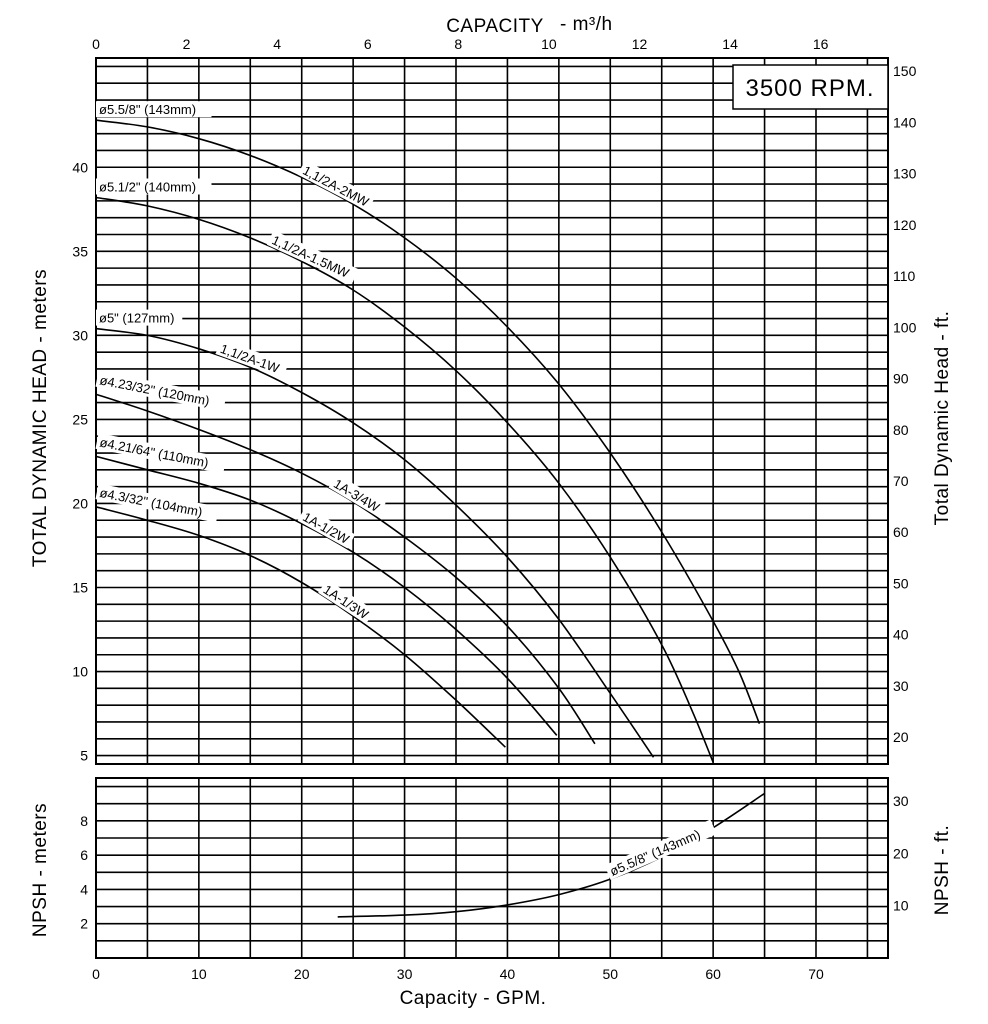 The height and width of the screenshot is (1024, 988). What do you see at coordinates (901, 379) in the screenshot?
I see `right-tick-label: 90` at bounding box center [901, 379].